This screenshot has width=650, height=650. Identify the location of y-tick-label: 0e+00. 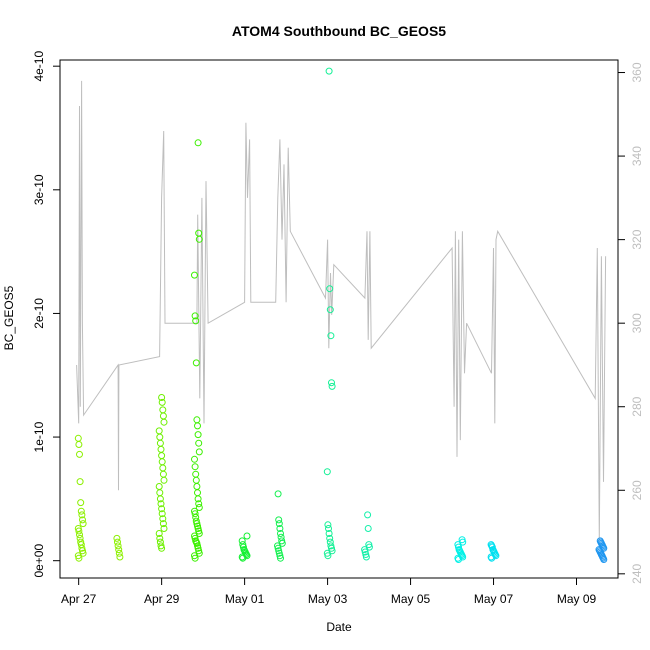
(39, 561).